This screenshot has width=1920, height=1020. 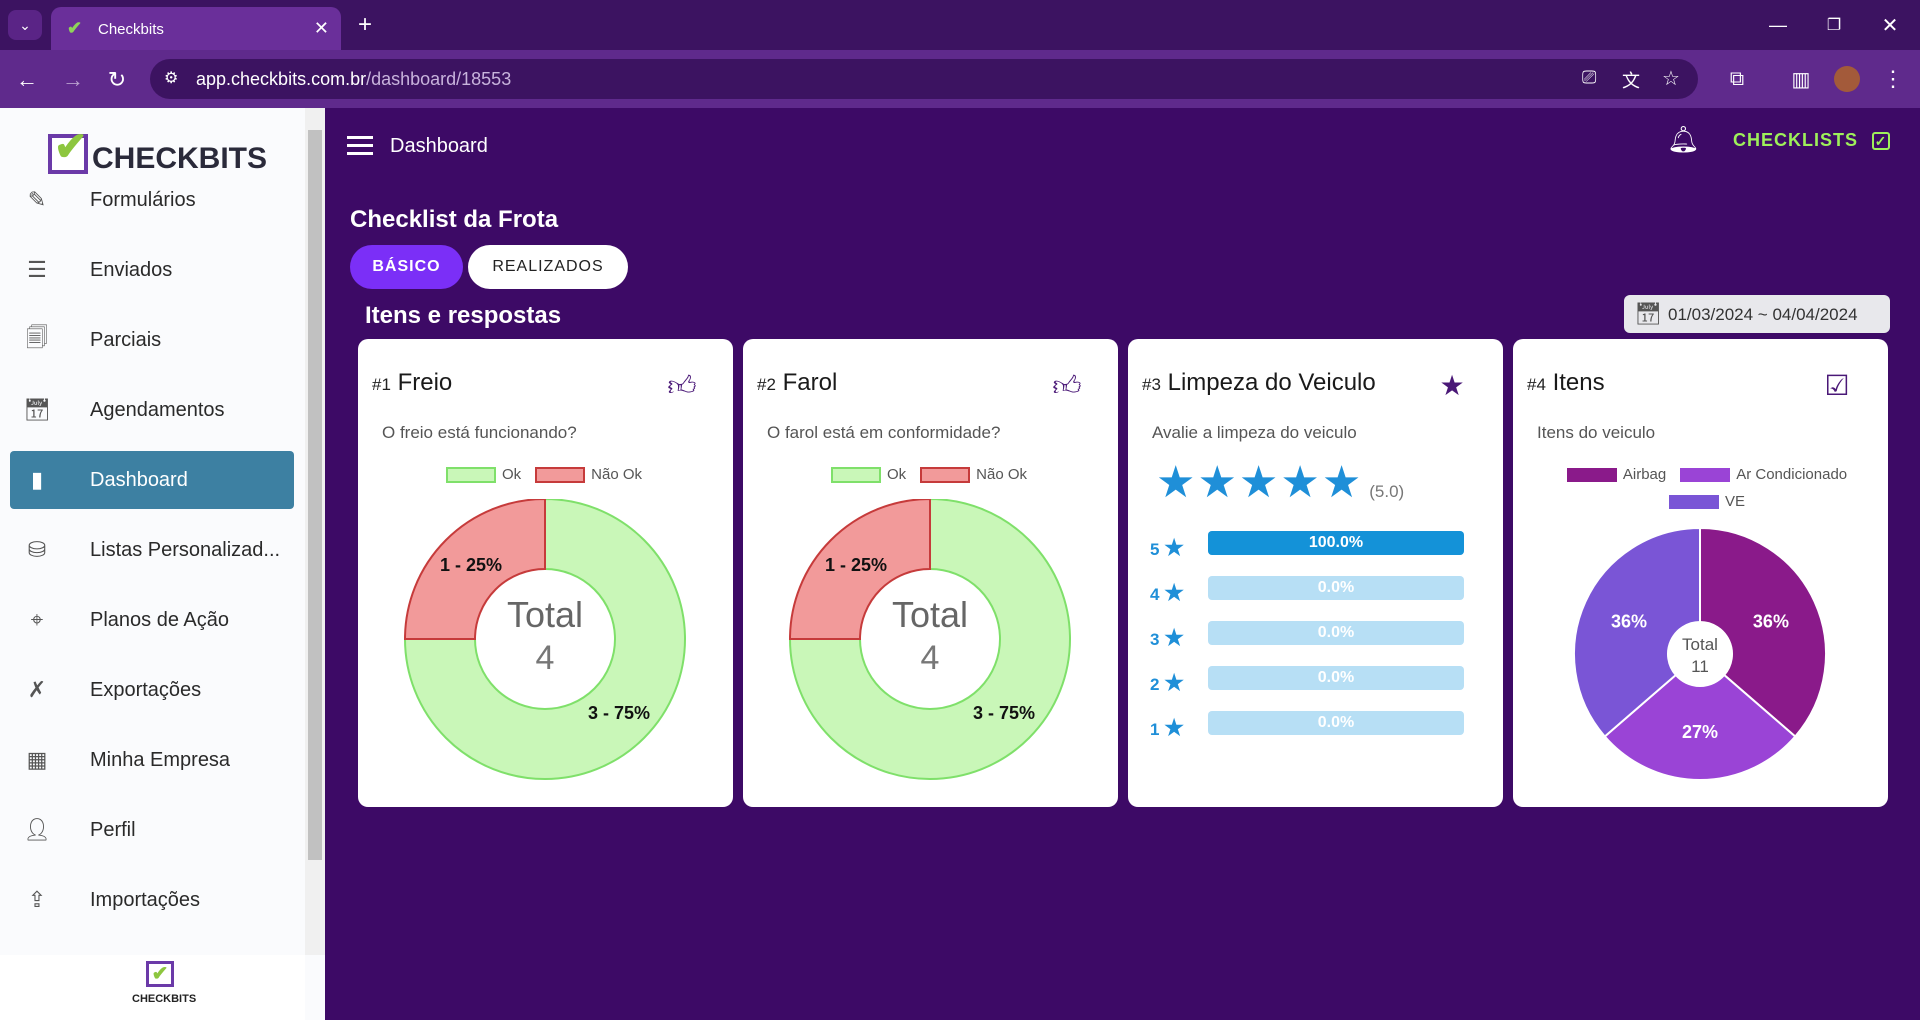 I want to click on sidebar-item-agendamentos: 📅︎ Agendamentos, so click(x=152, y=410).